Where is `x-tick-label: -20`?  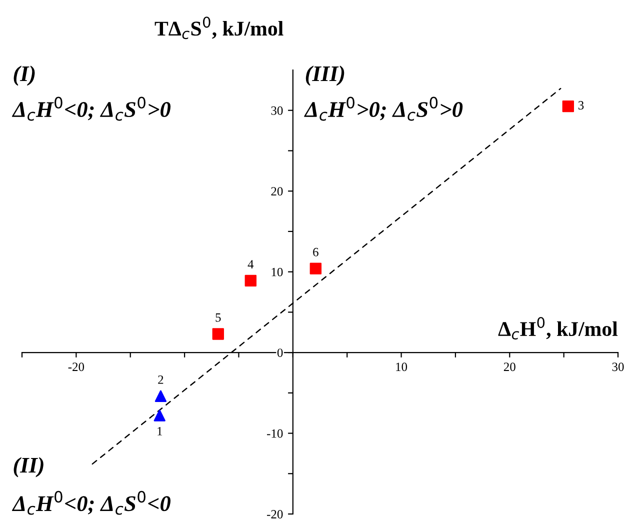
x-tick-label: -20 is located at coordinates (76, 367).